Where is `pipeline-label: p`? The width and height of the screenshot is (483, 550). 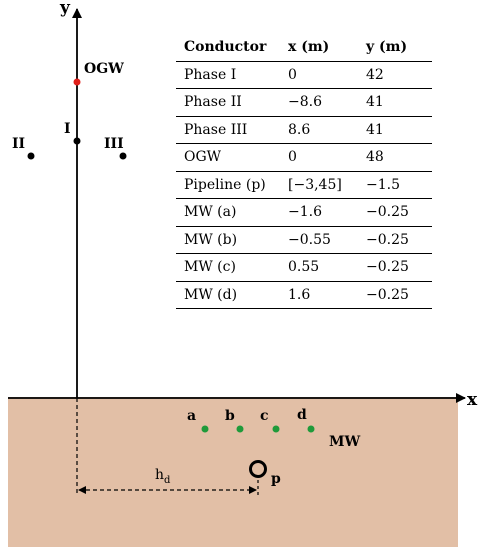
pipeline-label: p is located at coordinates (276, 479).